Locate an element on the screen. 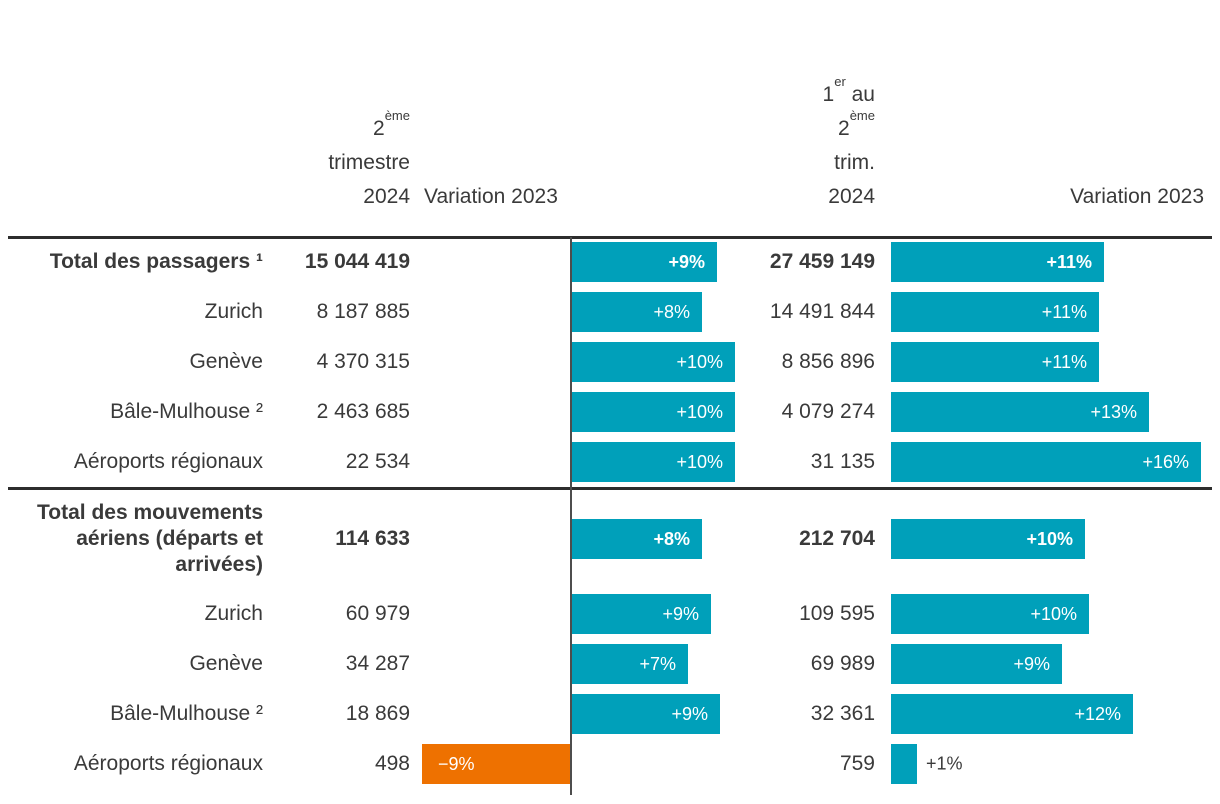 The height and width of the screenshot is (804, 1220). h1-variation-bar: +13% is located at coordinates (1020, 412).